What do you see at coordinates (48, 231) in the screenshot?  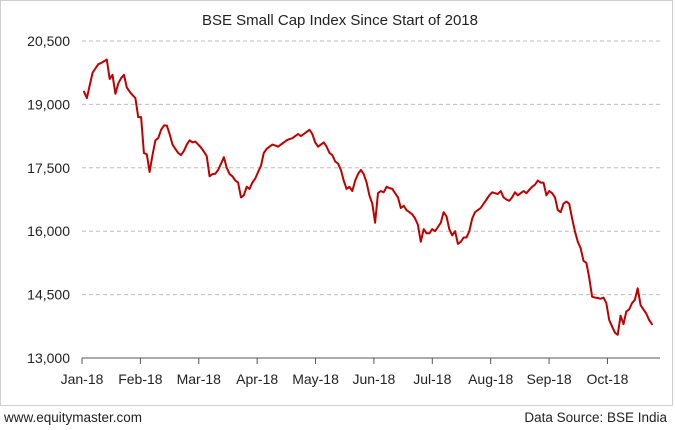 I see `y-tick-label: 16,000` at bounding box center [48, 231].